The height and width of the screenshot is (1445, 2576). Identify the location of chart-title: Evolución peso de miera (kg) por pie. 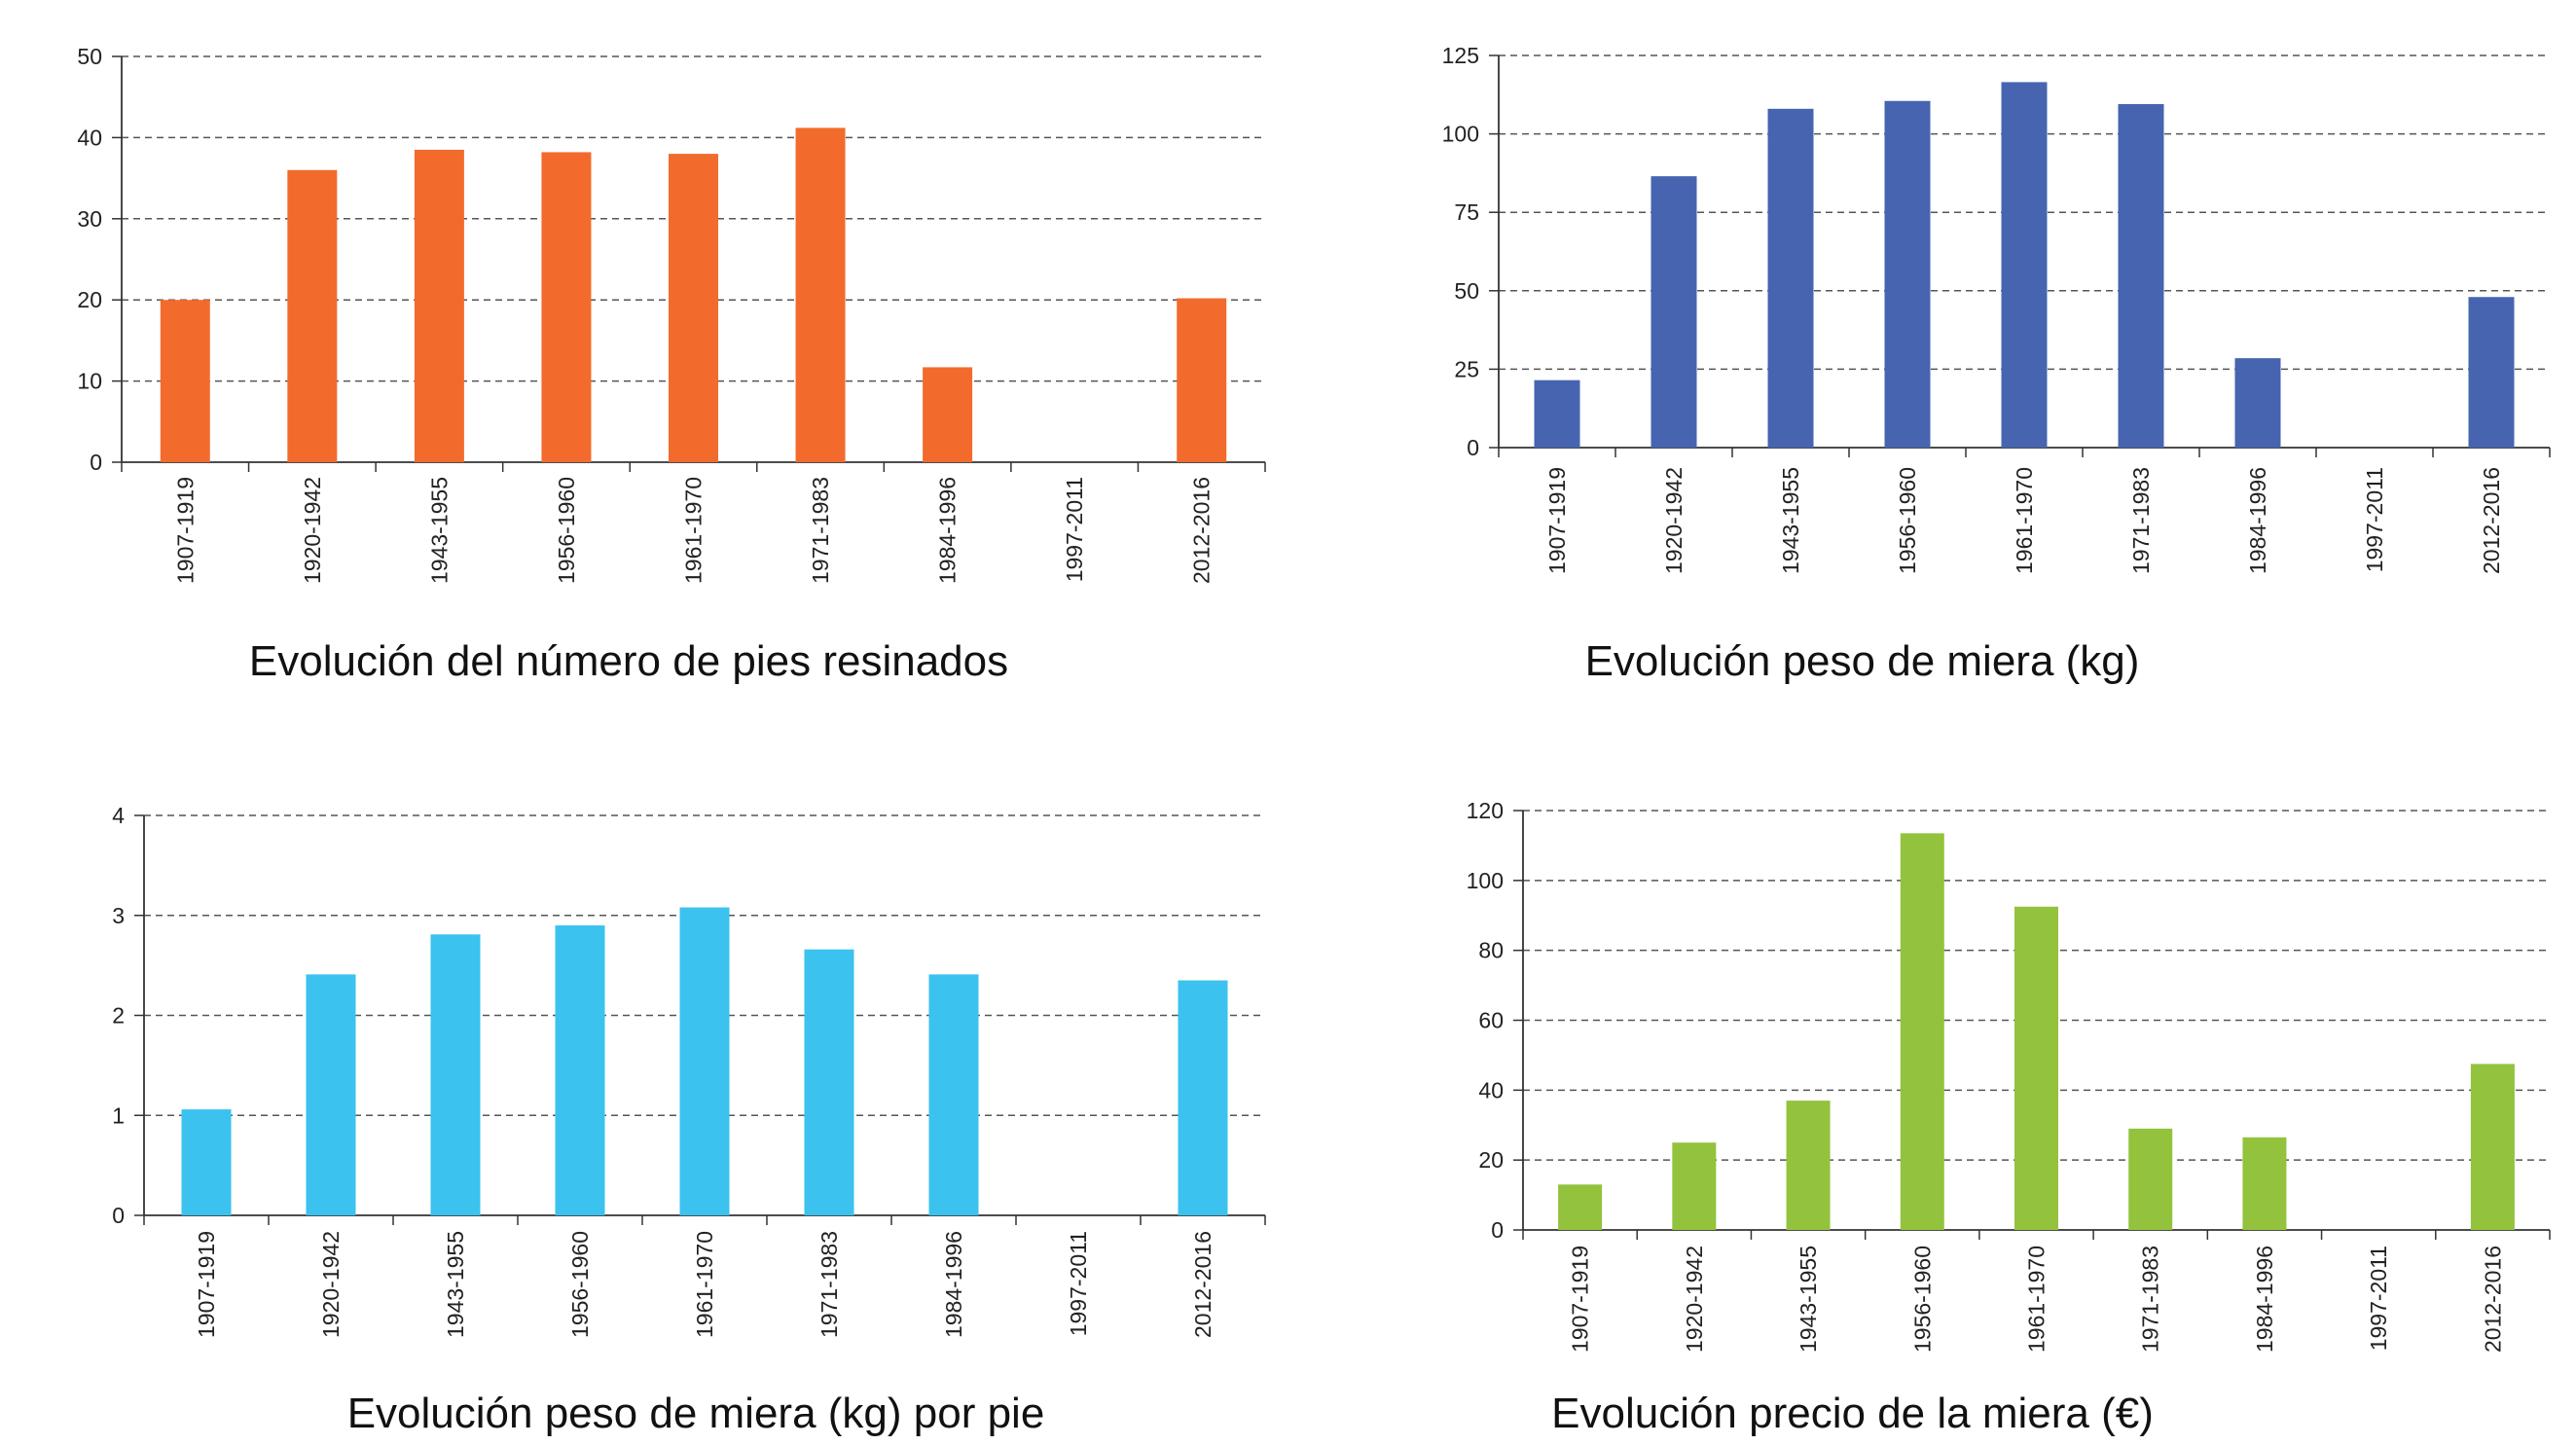
(695, 1413).